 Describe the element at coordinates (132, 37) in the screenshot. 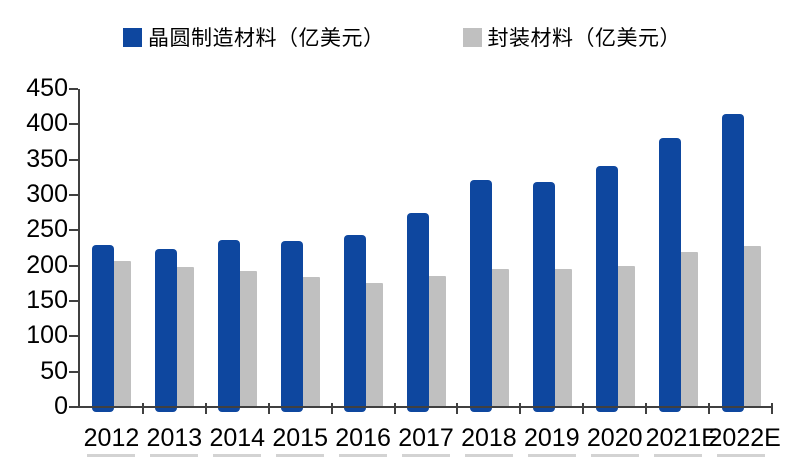

I see `legend-swatch-blue-icon` at that location.